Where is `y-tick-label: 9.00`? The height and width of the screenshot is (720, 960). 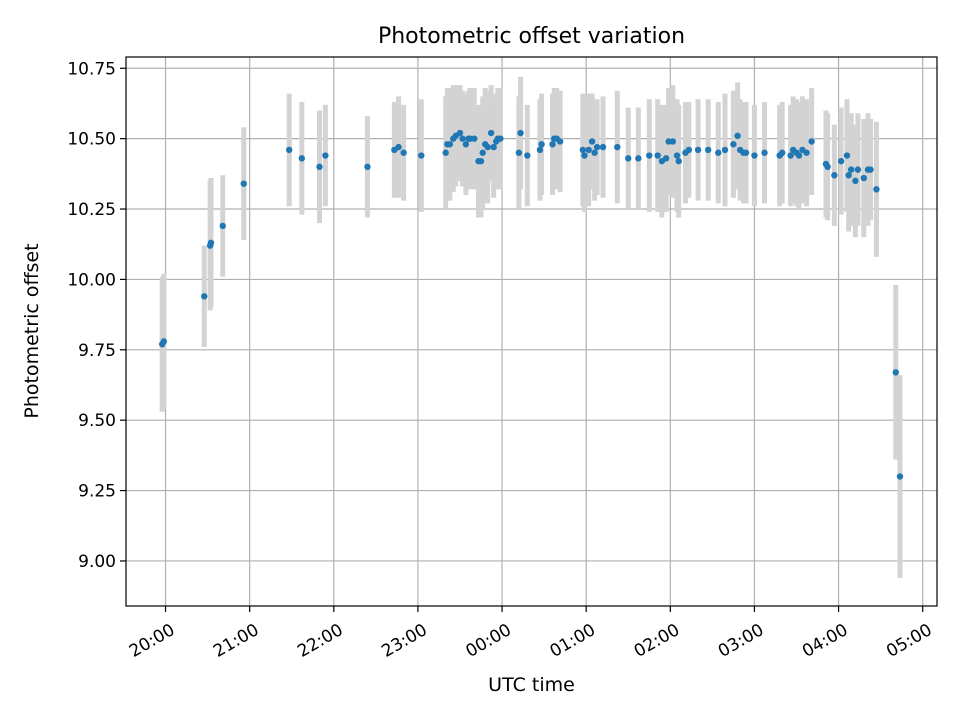
y-tick-label: 9.00 is located at coordinates (97, 562).